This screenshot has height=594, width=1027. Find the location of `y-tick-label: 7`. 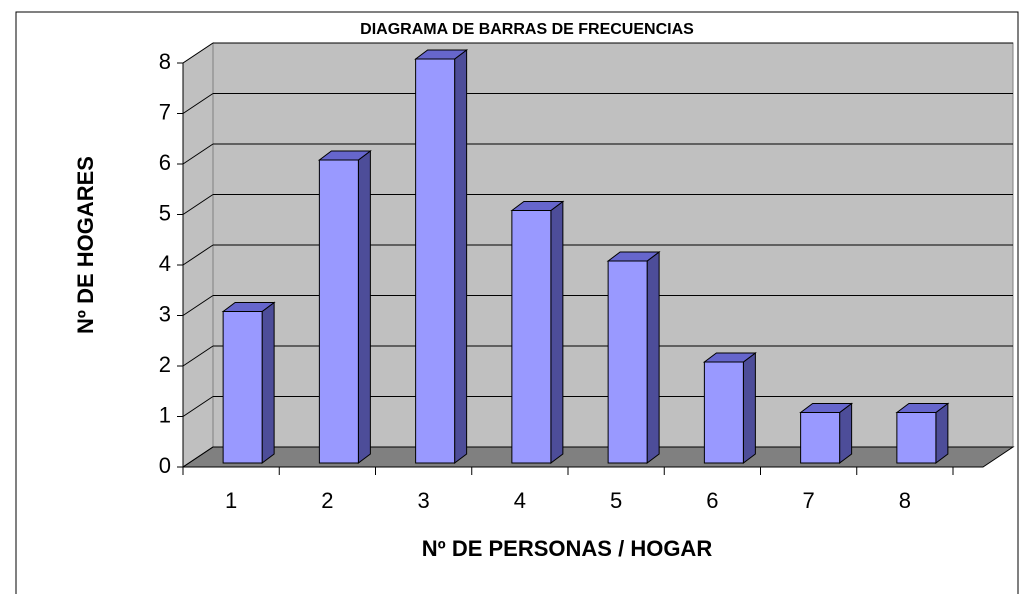

y-tick-label: 7 is located at coordinates (165, 111).